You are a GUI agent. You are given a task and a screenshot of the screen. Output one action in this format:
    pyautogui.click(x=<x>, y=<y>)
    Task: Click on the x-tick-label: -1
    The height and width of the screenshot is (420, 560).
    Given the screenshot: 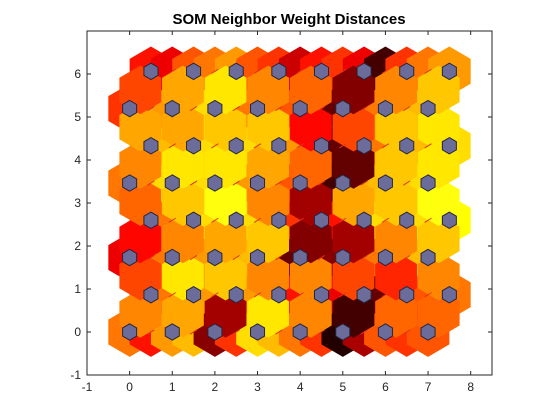 What is the action you would take?
    pyautogui.click(x=87, y=387)
    